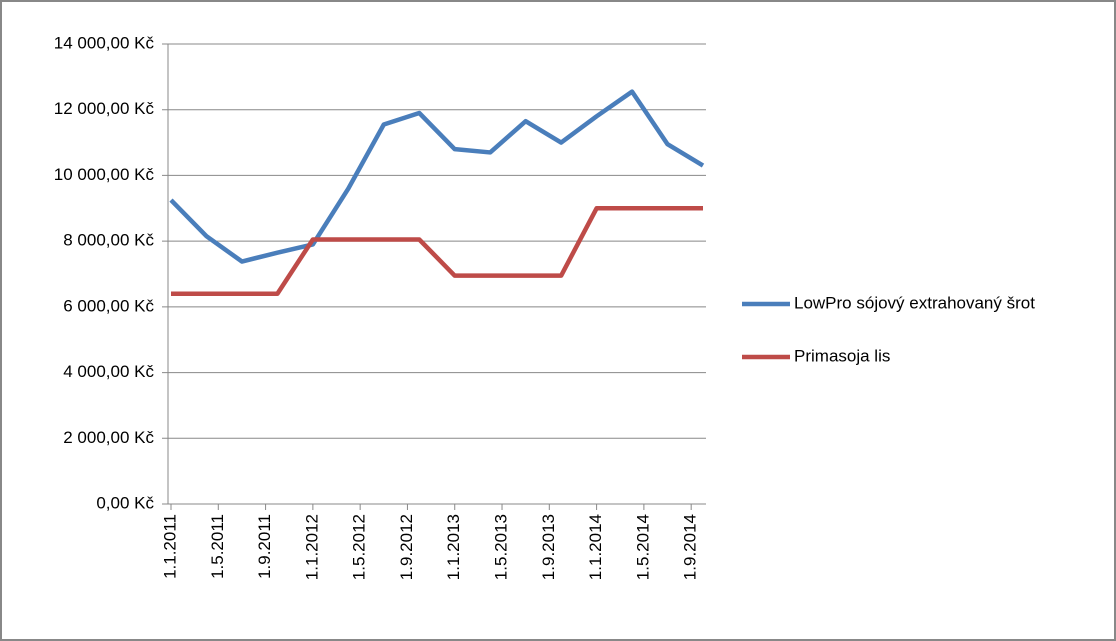 The width and height of the screenshot is (1116, 641). I want to click on y-tick-label: 12 000,00 Kč, so click(104, 108).